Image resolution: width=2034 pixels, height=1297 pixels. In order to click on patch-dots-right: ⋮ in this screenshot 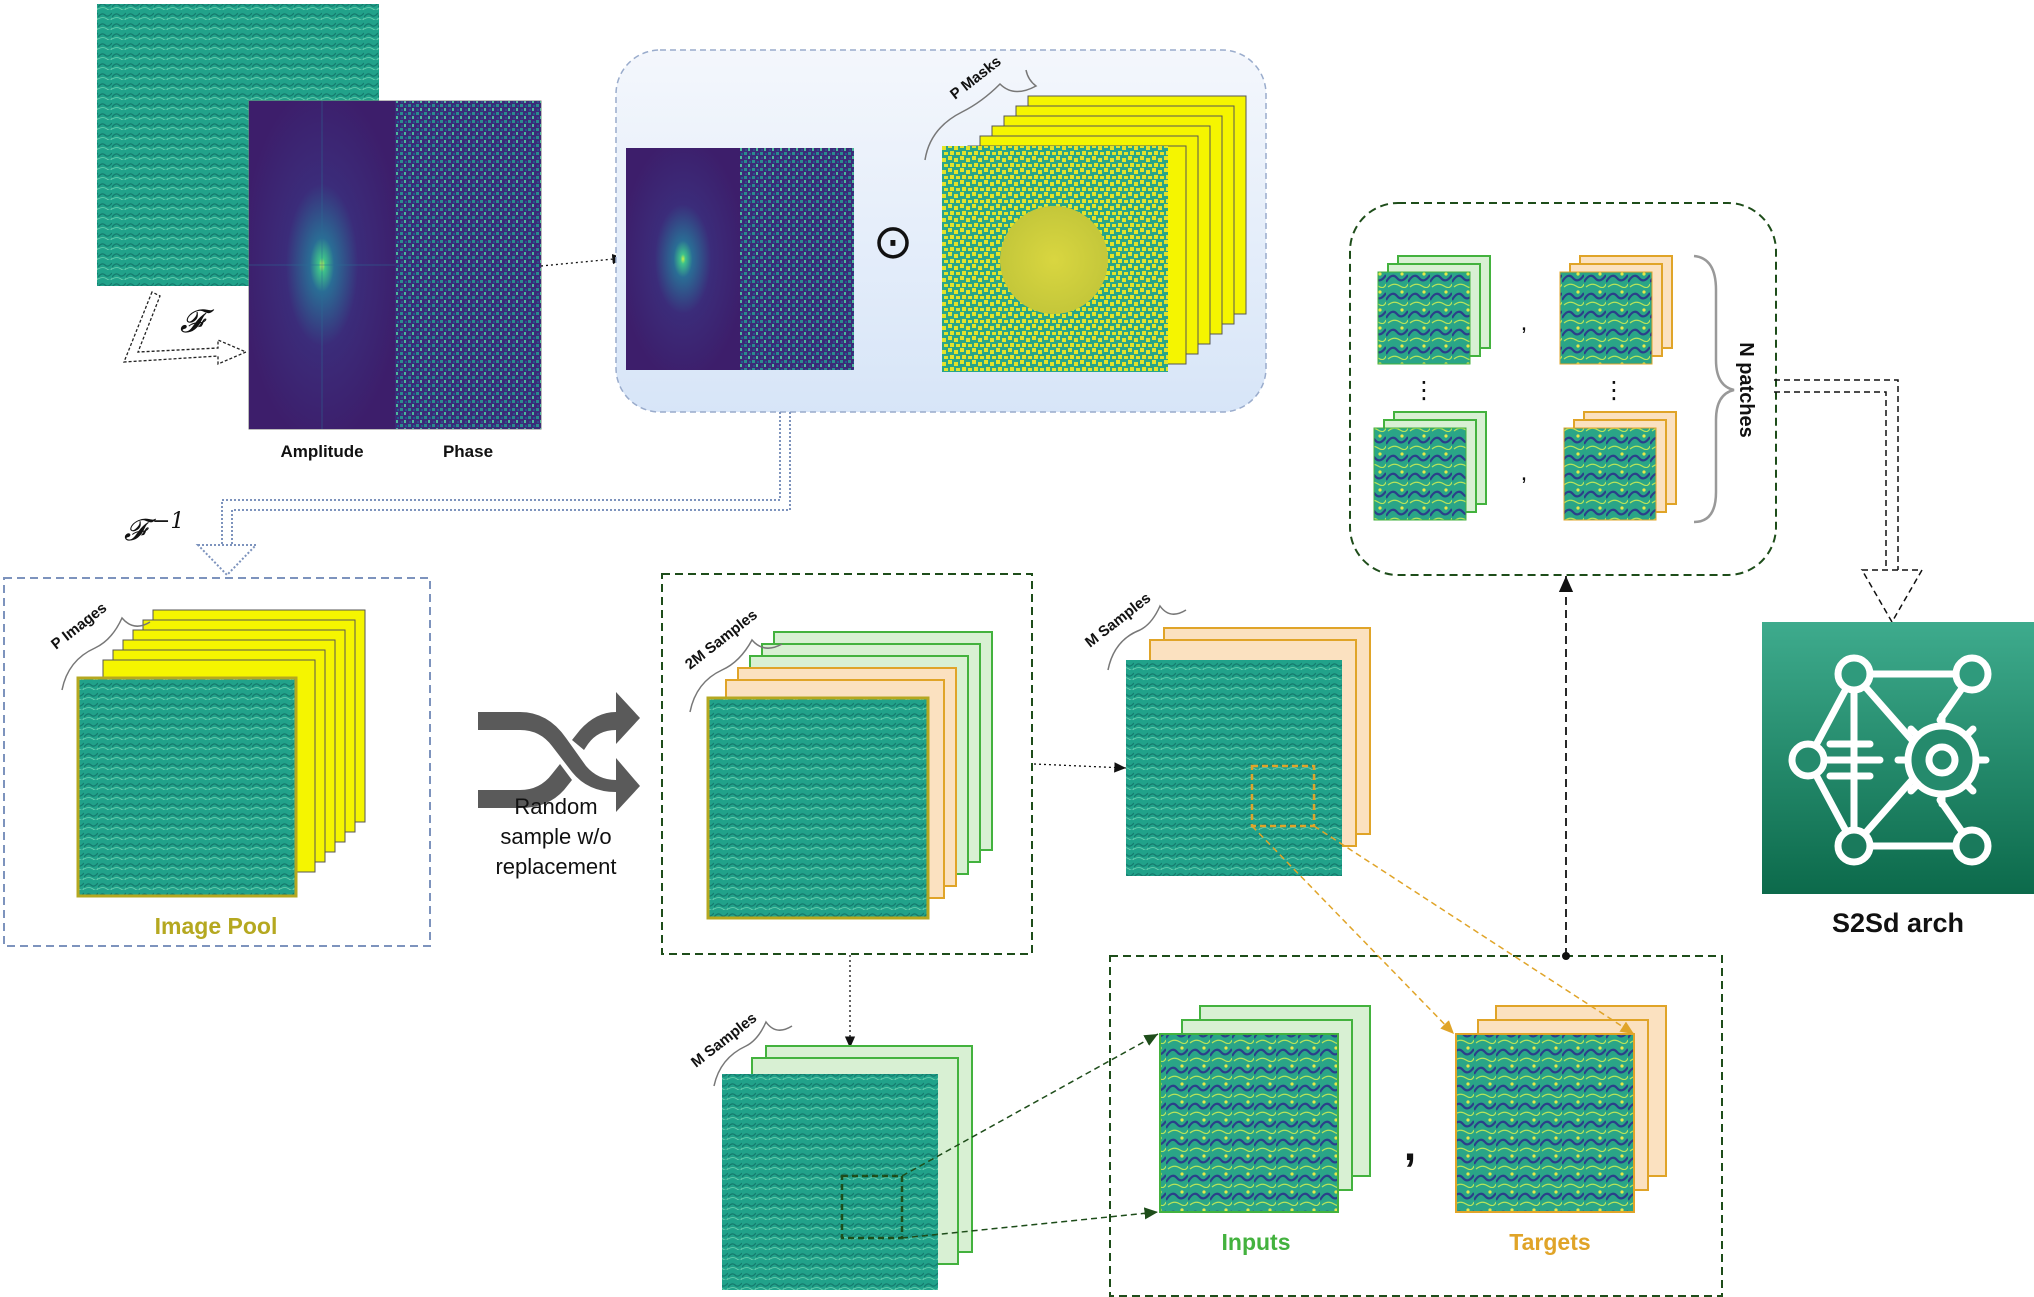, I will do `click(1614, 390)`.